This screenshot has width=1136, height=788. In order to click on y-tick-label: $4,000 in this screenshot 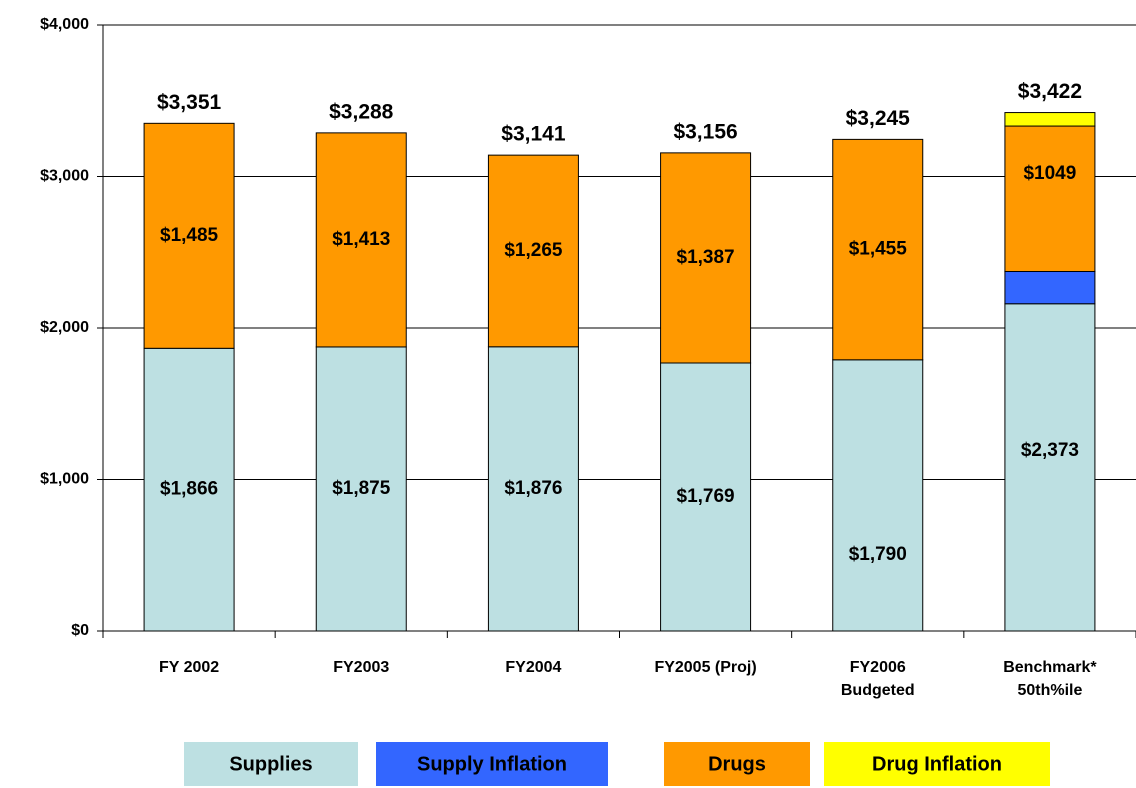, I will do `click(64, 24)`.